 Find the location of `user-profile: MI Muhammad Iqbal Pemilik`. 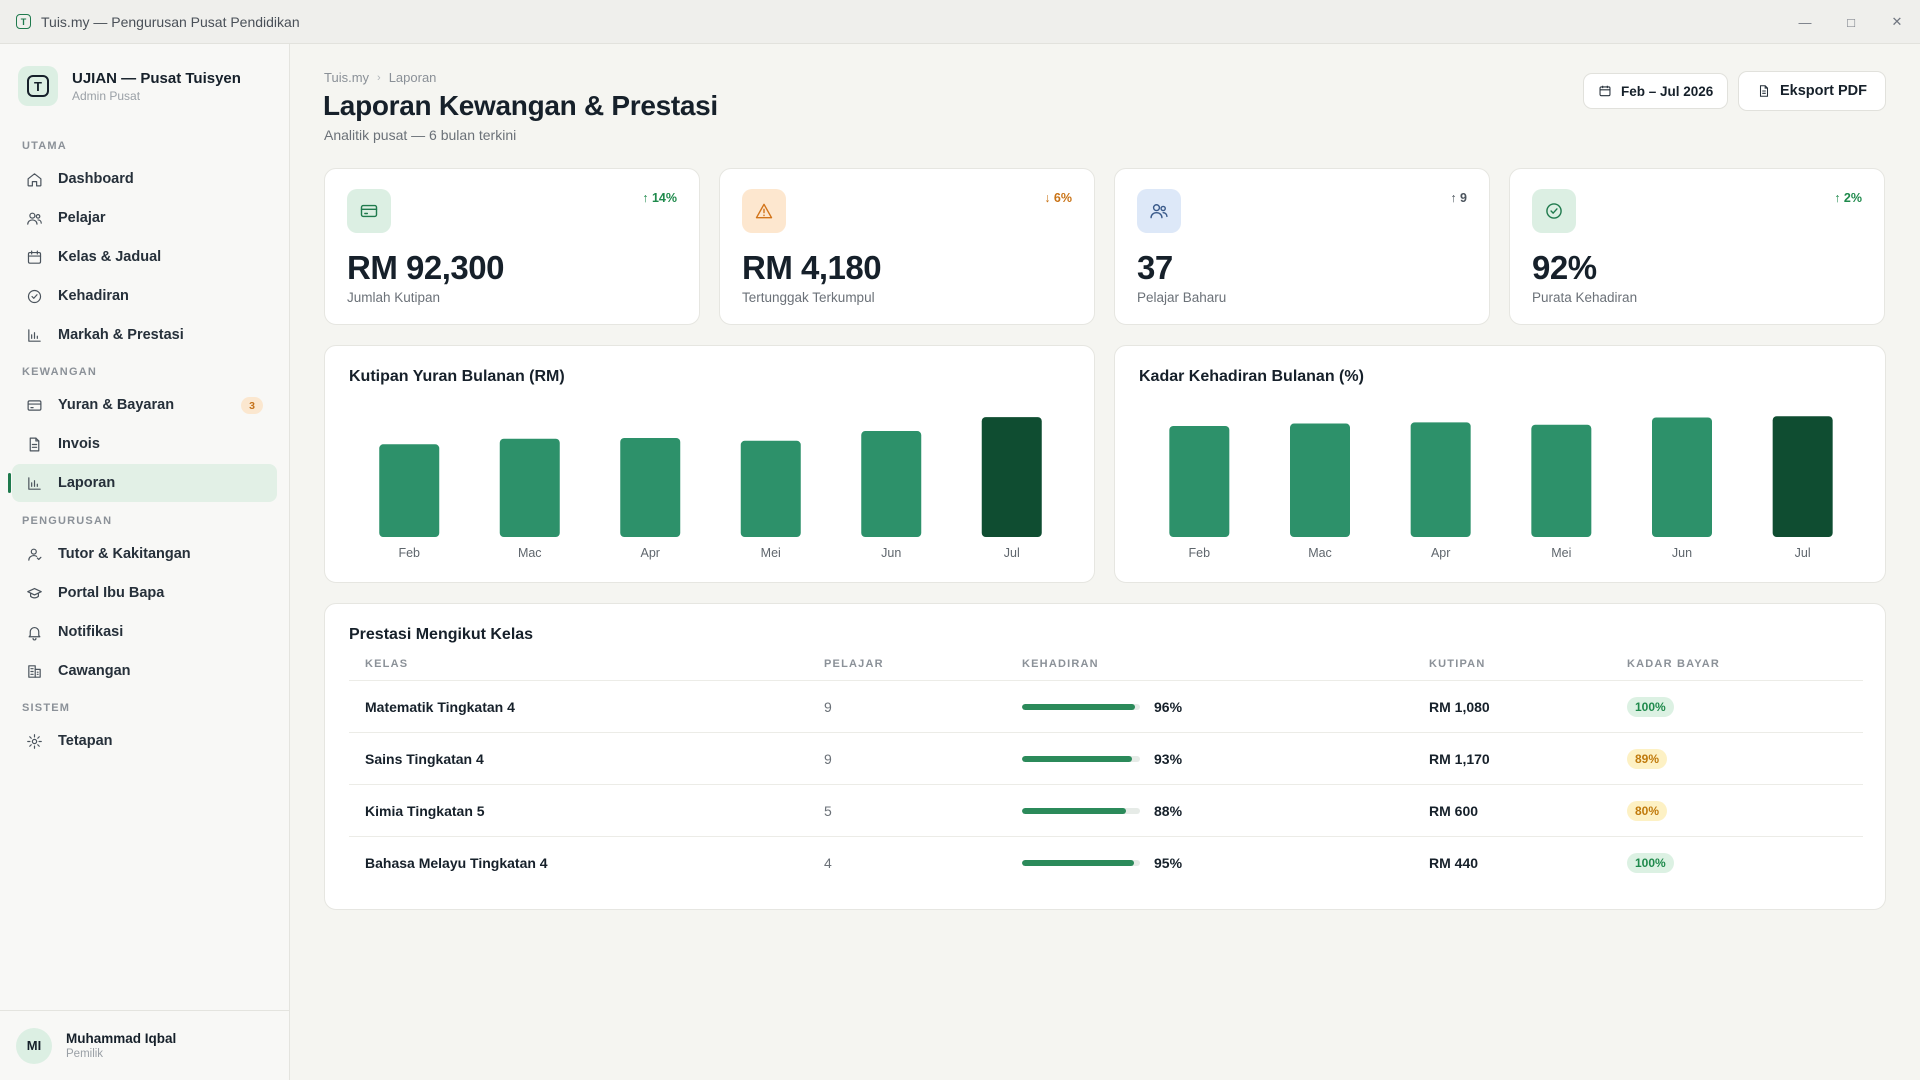

user-profile: MI Muhammad Iqbal Pemilik is located at coordinates (144, 1045).